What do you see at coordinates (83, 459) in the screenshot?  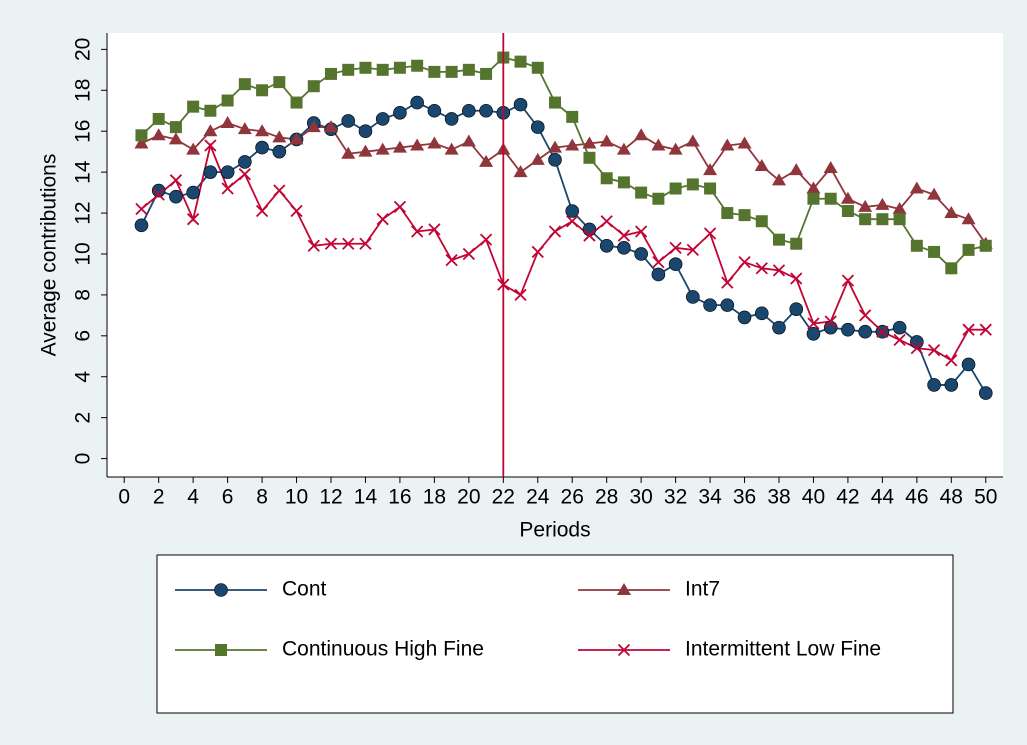 I see `y-tick-label: 0` at bounding box center [83, 459].